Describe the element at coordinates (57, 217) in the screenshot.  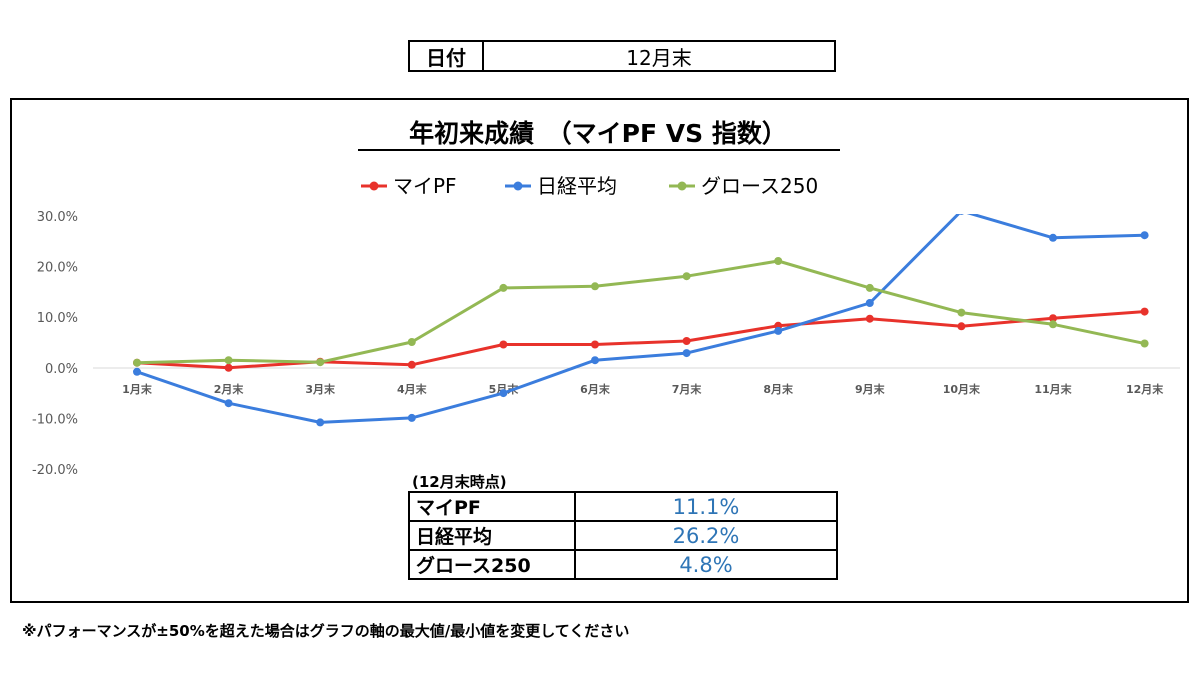
I see `y-tick-label: 30.0%` at that location.